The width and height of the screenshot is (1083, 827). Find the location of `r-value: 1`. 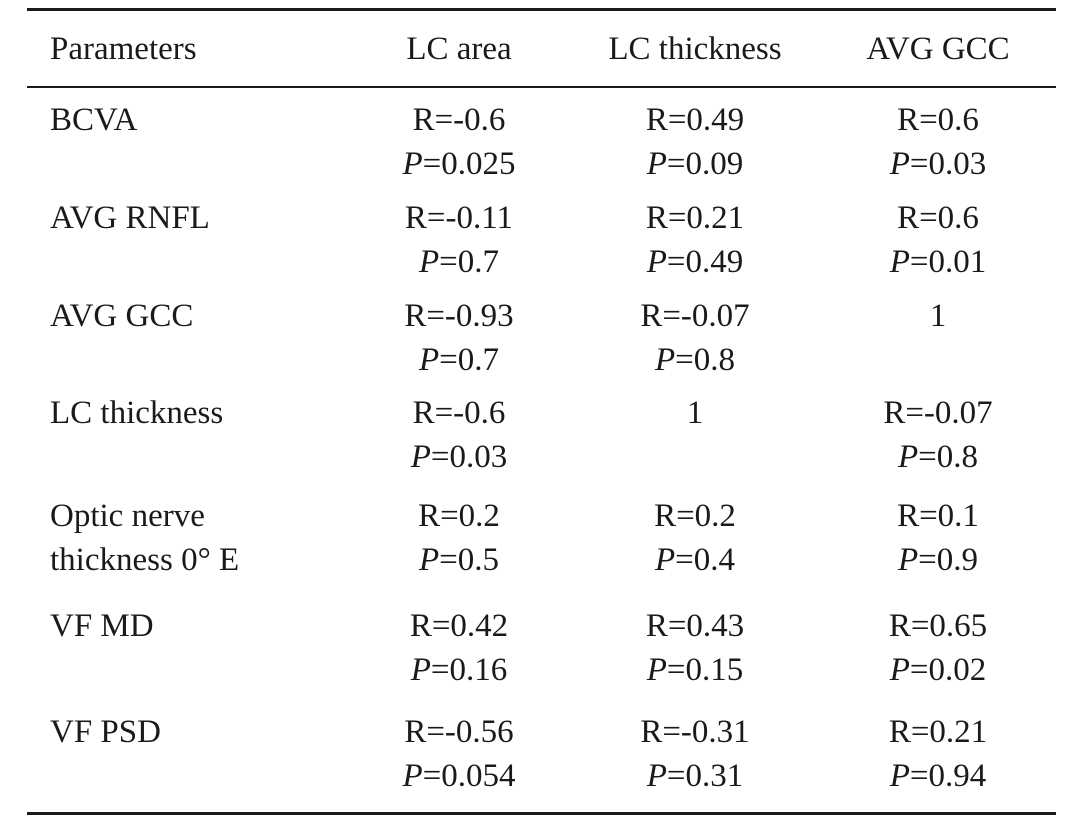

r-value: 1 is located at coordinates (938, 316).